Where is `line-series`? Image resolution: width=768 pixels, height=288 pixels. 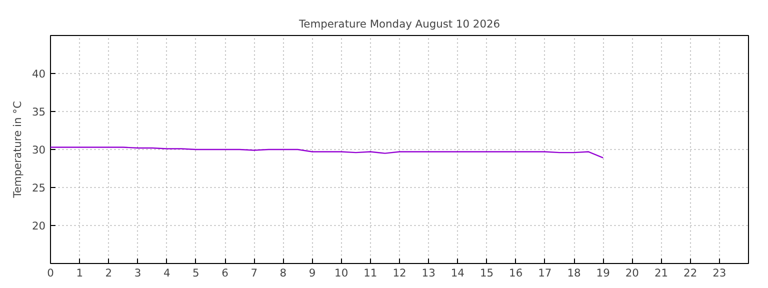
line-series is located at coordinates (327, 152).